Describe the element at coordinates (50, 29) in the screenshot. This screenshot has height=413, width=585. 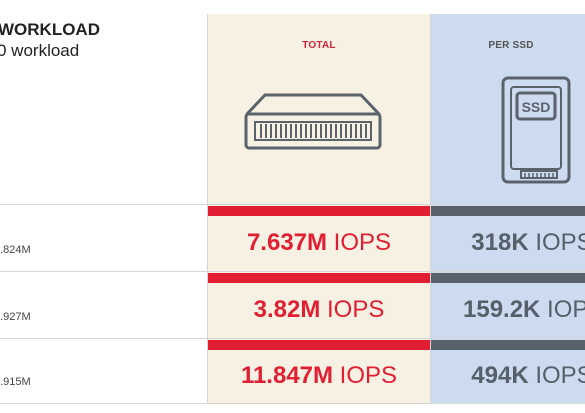
I see `workload-title: WORKLOAD` at that location.